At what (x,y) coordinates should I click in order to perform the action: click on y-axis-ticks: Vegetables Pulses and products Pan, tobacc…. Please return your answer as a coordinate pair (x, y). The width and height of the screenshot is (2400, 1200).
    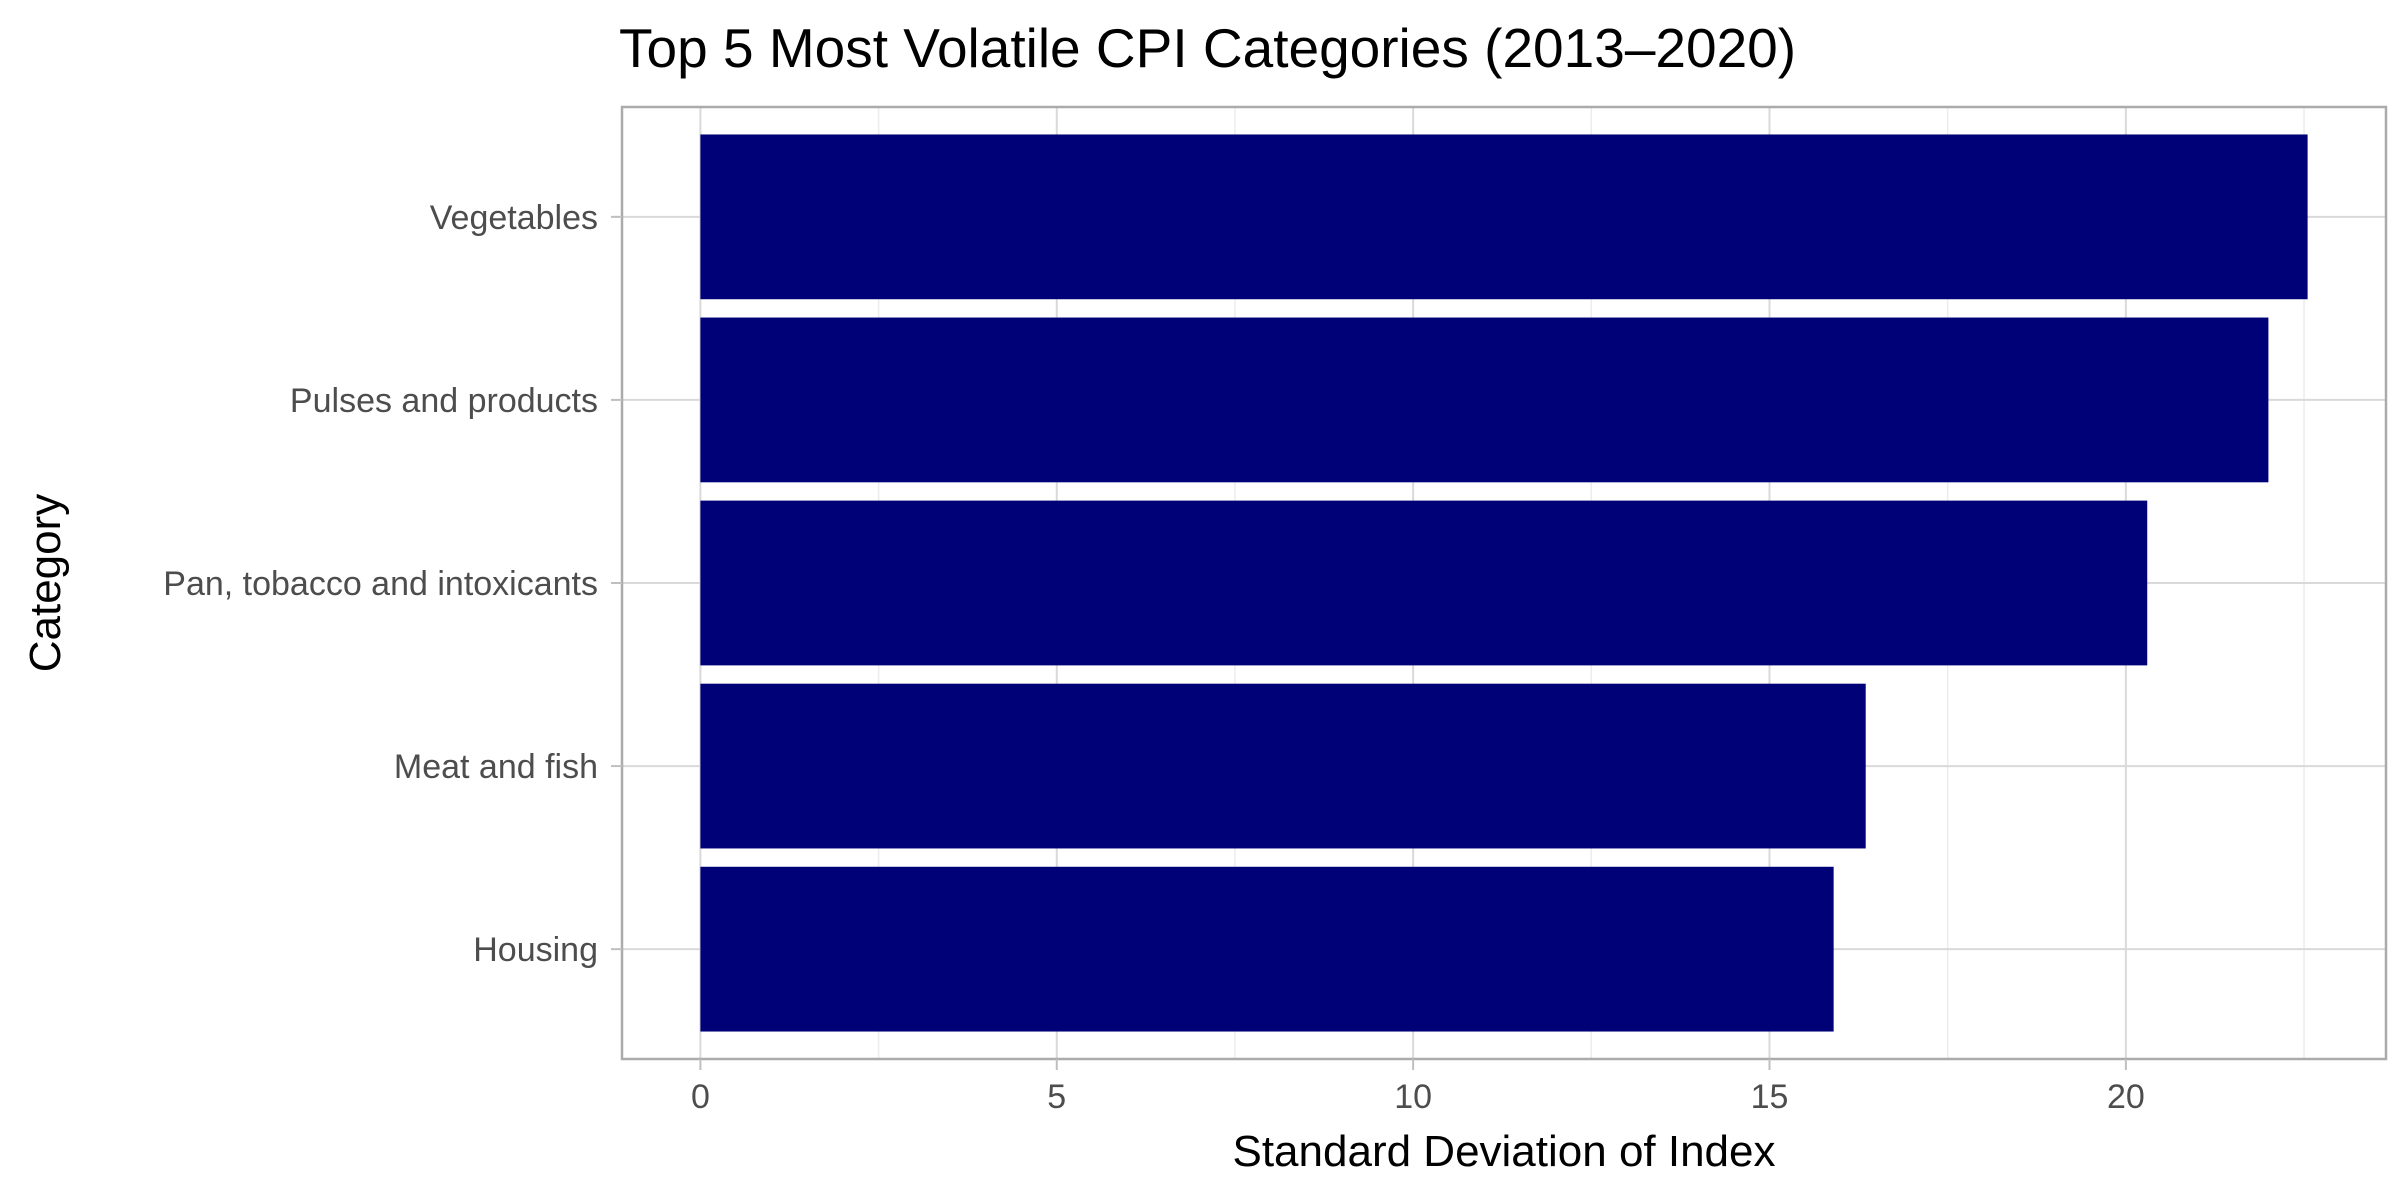
    Looking at the image, I should click on (392, 584).